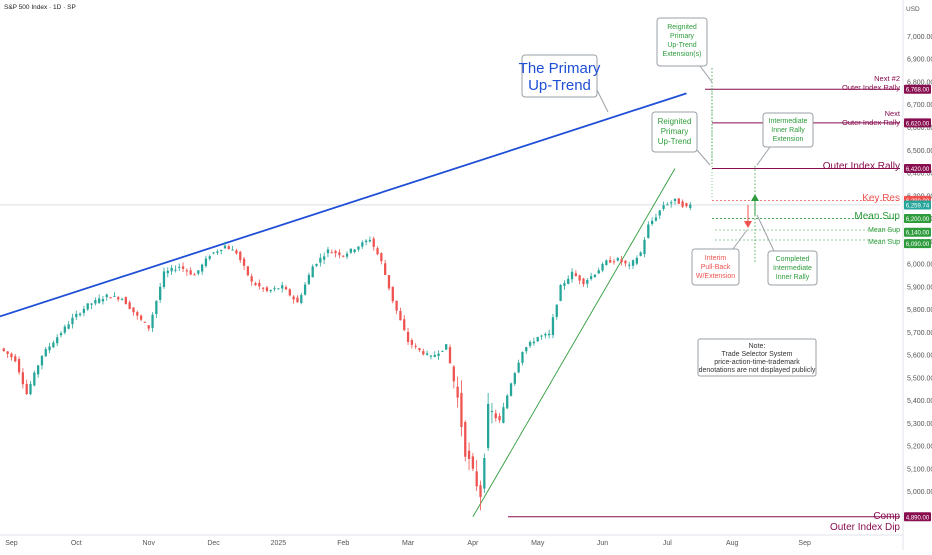 The width and height of the screenshot is (932, 555). Describe the element at coordinates (919, 265) in the screenshot. I see `y-tick-label: 6,000.00` at that location.